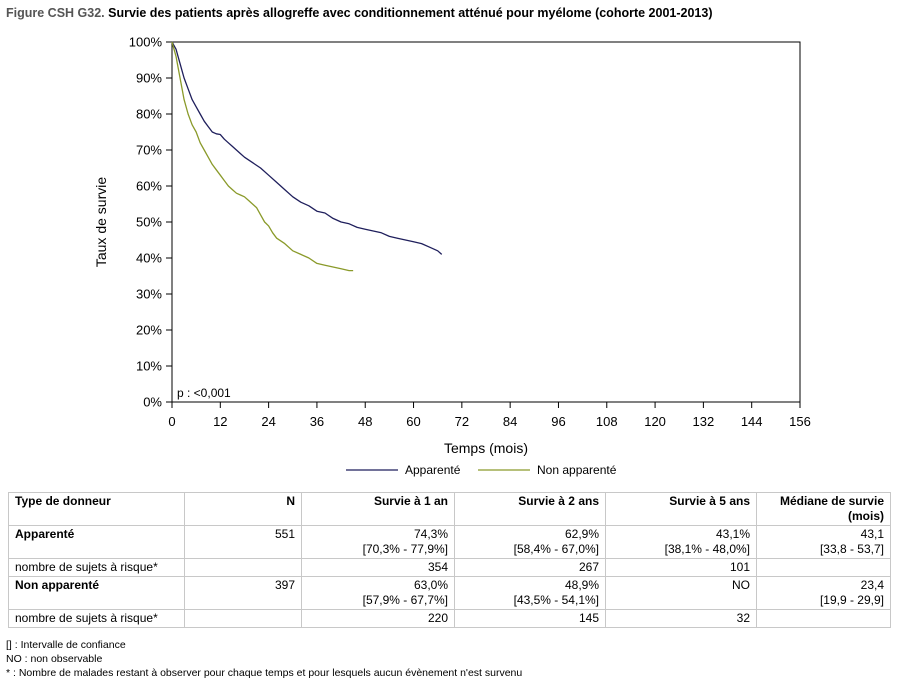 The width and height of the screenshot is (898, 684). What do you see at coordinates (607, 421) in the screenshot?
I see `x-tick-label: 108` at bounding box center [607, 421].